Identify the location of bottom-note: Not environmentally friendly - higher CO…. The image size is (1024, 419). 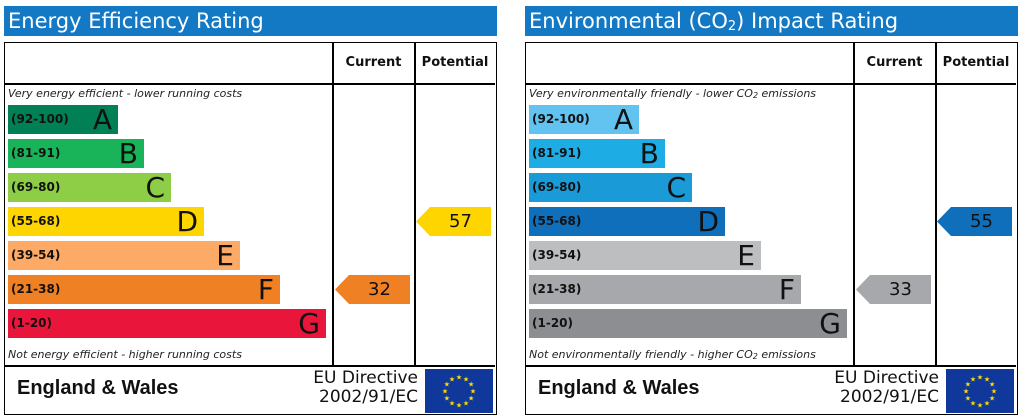
(672, 354).